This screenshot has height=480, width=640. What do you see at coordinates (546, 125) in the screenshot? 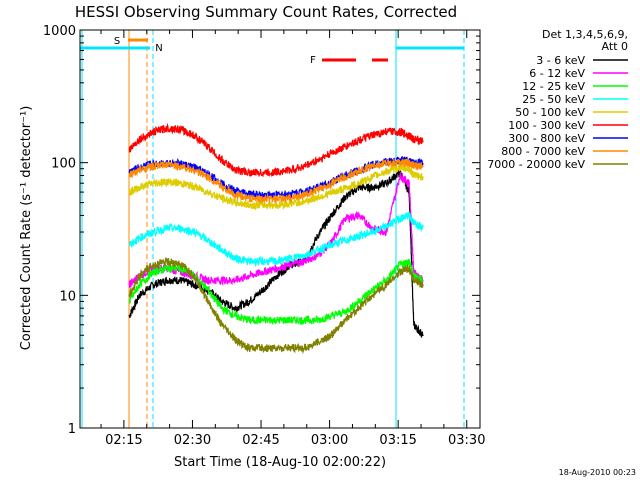
I see `legend-label: 100 - 300 keV` at bounding box center [546, 125].